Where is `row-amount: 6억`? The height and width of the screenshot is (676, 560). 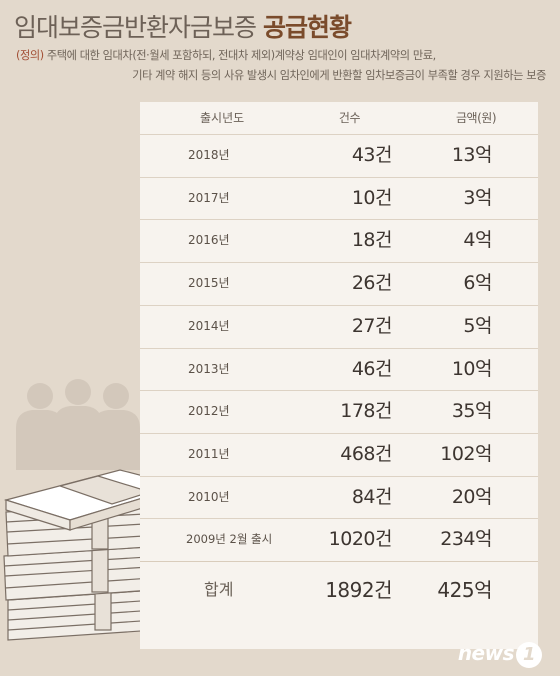 row-amount: 6억 is located at coordinates (477, 283).